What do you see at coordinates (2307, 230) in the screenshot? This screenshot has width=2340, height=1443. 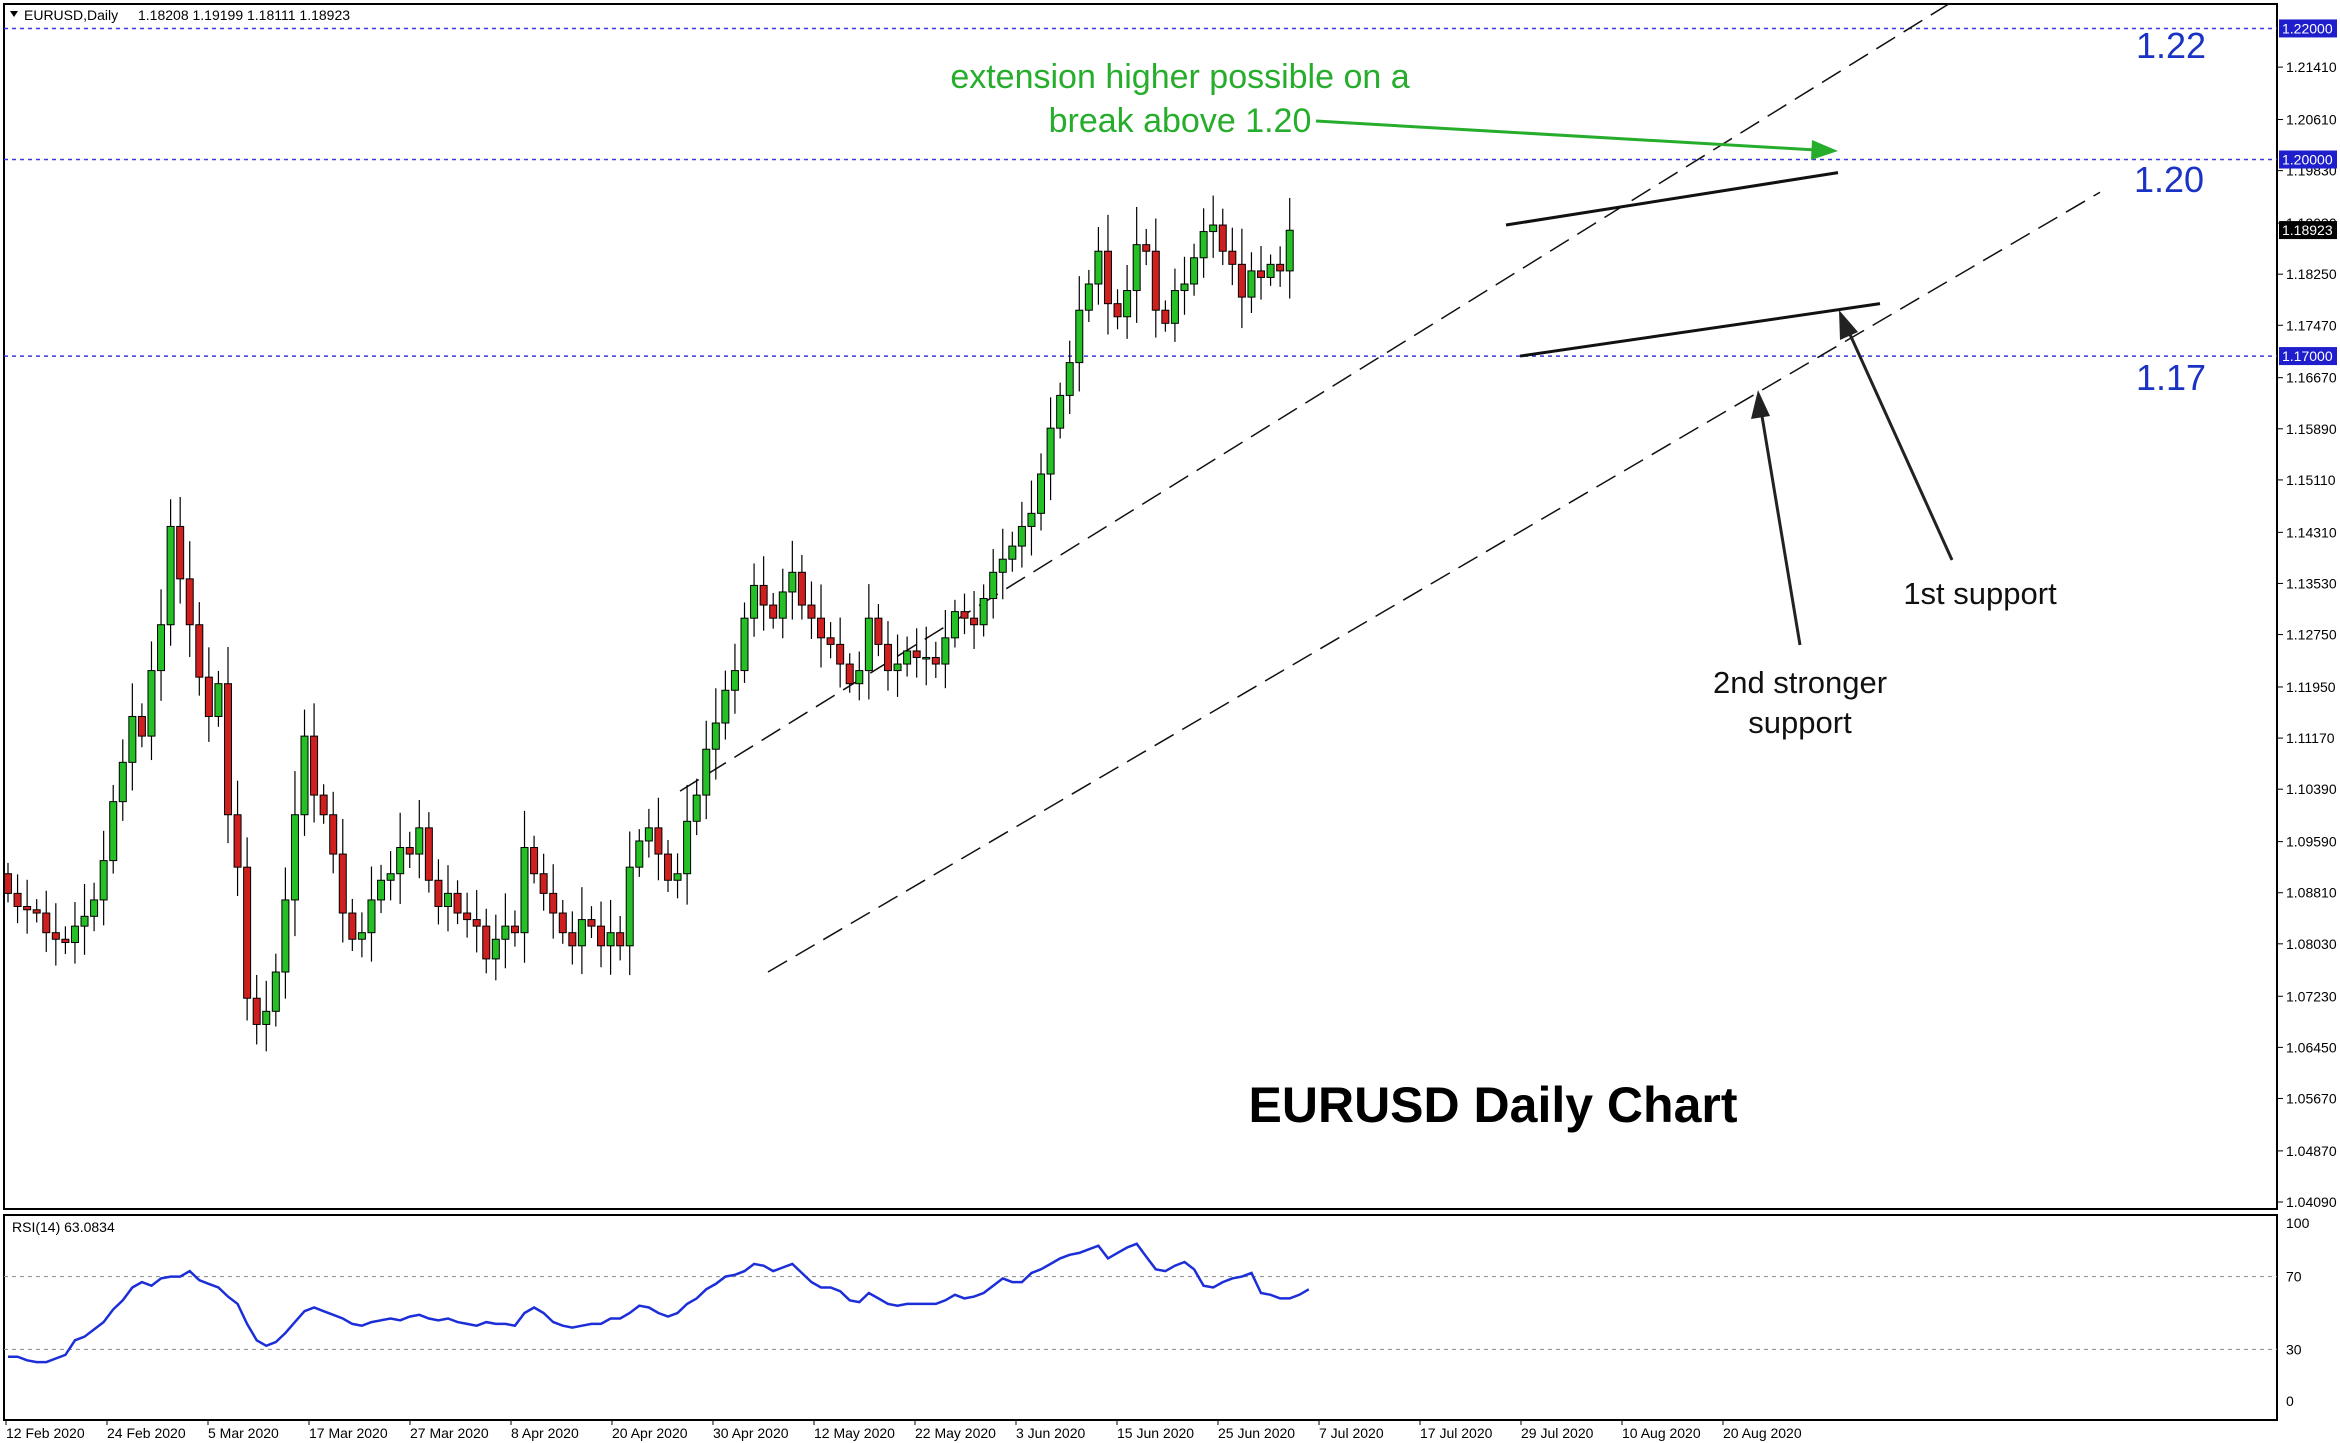 I see `svg-text: 1.18923` at bounding box center [2307, 230].